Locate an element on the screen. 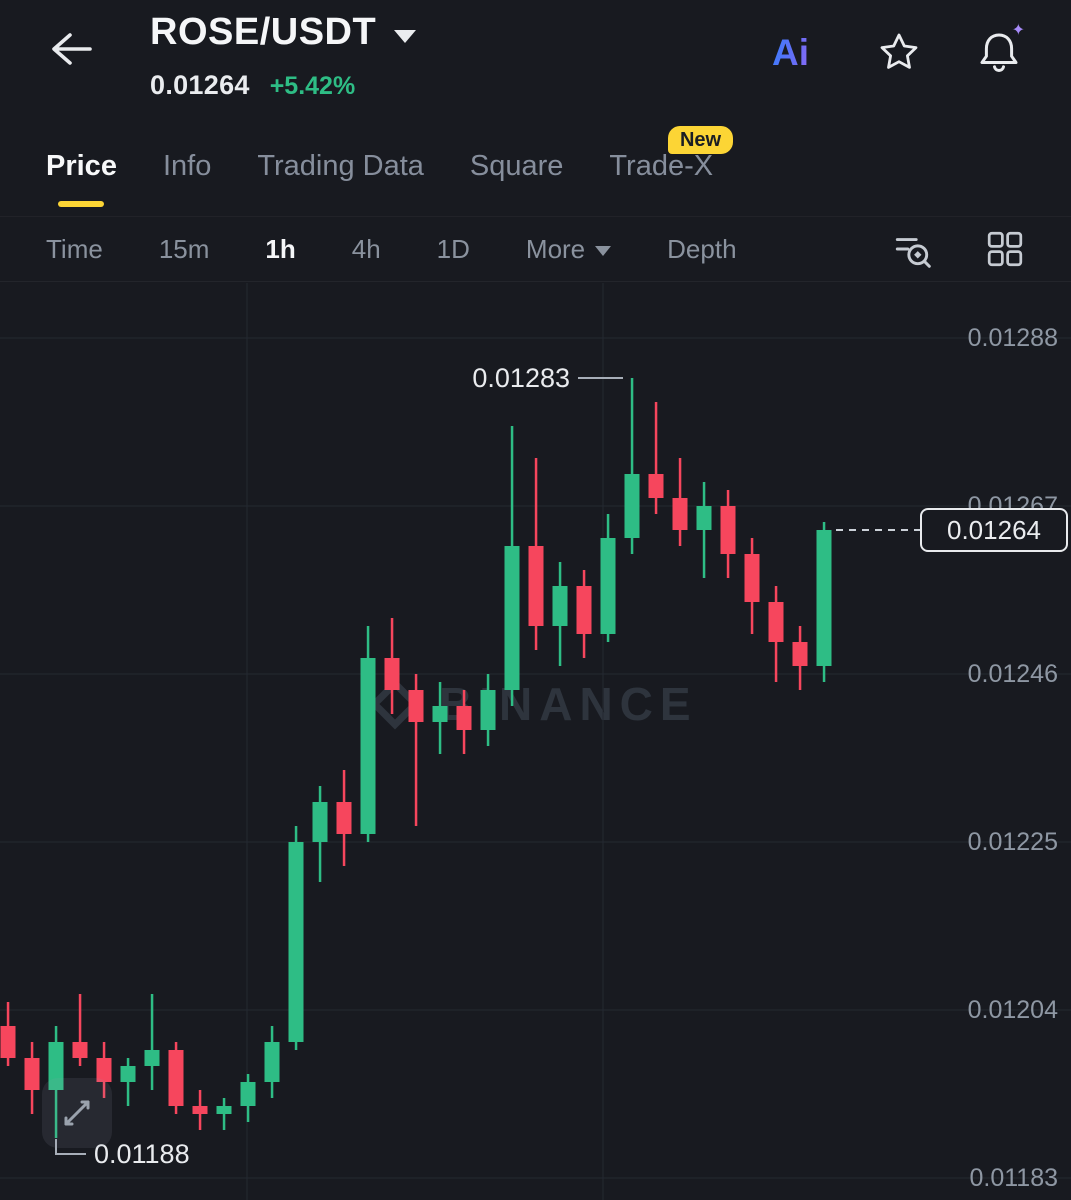  star-icon is located at coordinates (899, 51).